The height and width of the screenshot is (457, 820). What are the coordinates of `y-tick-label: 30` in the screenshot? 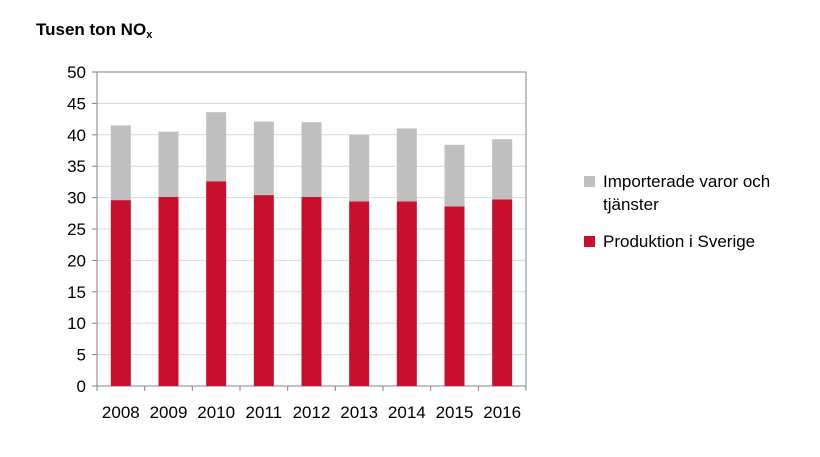 It's located at (76, 198).